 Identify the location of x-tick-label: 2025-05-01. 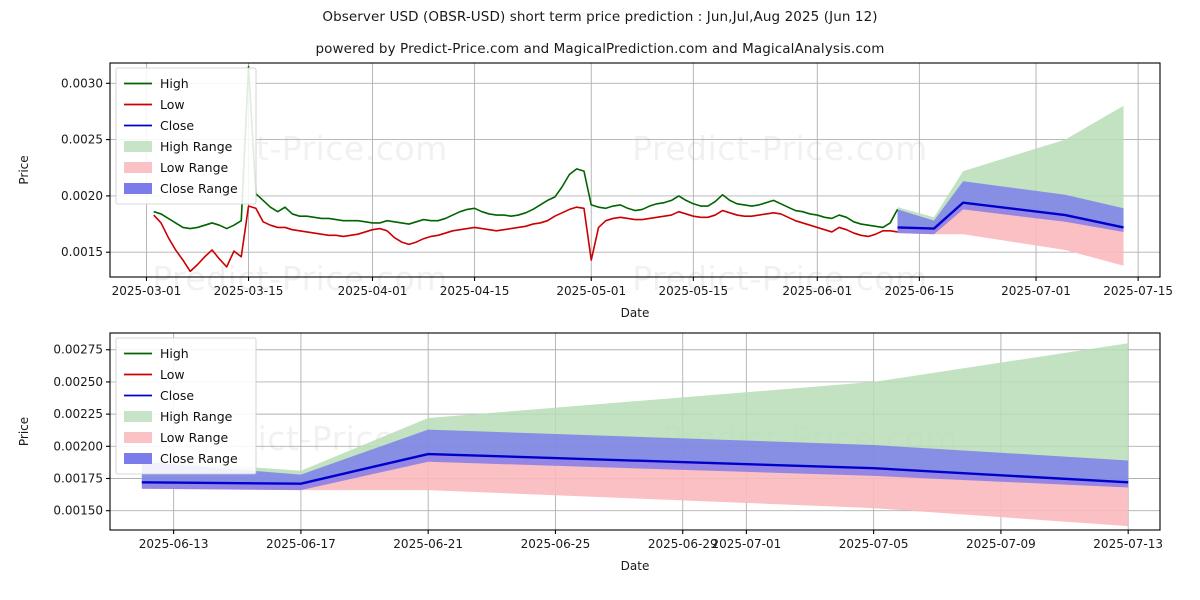
(591, 291).